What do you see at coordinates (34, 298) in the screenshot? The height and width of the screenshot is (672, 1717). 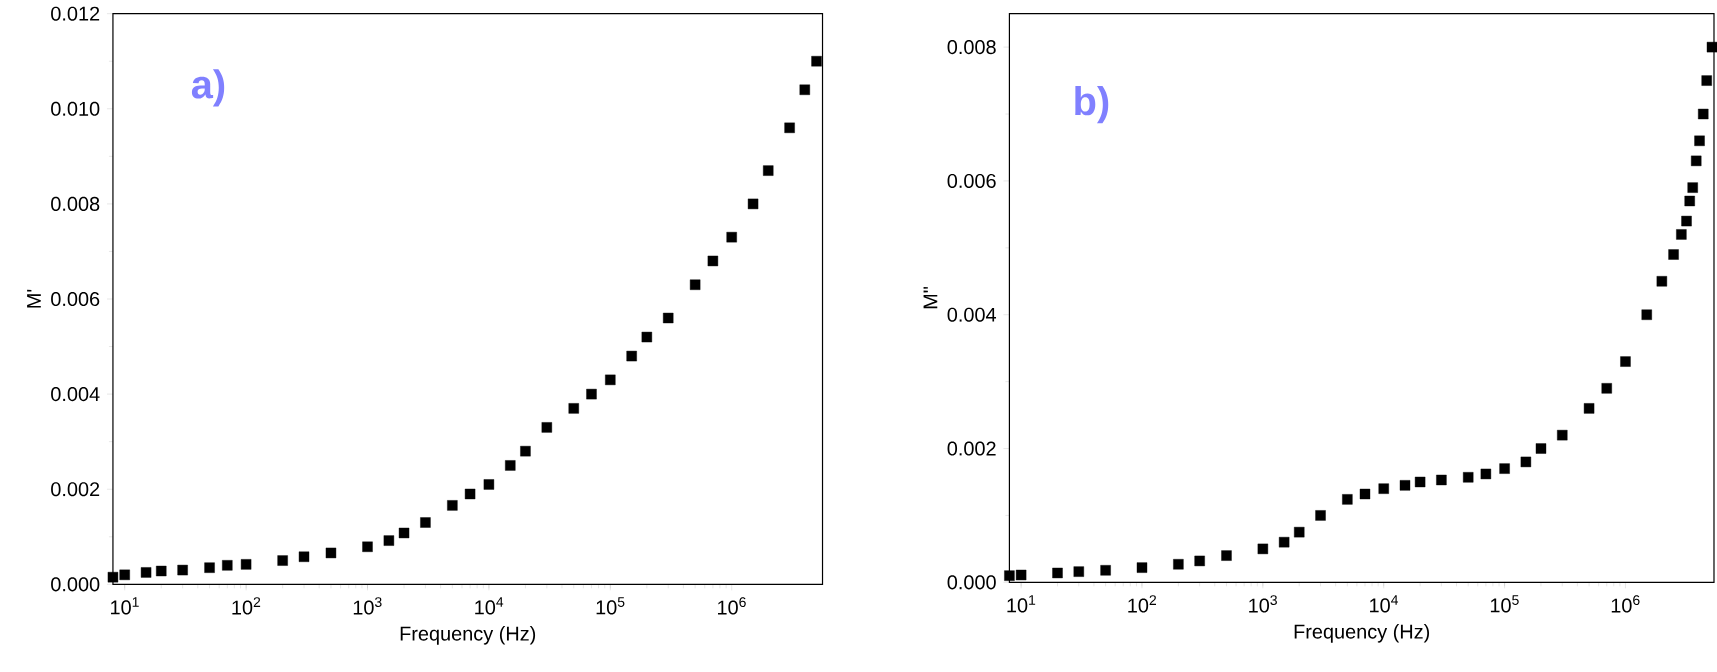 I see `y-axis-title: M'` at bounding box center [34, 298].